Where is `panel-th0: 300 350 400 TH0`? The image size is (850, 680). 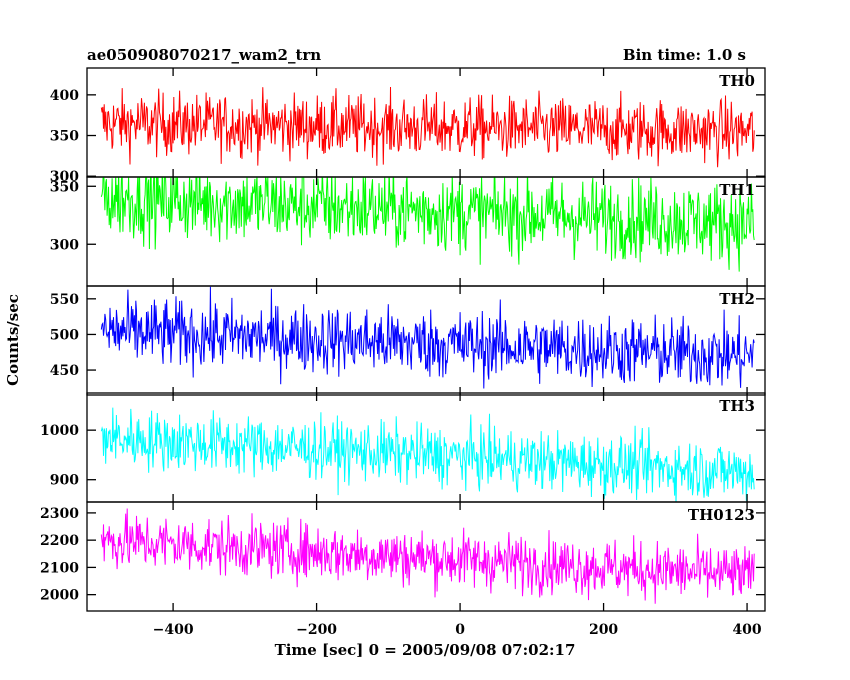 panel-th0: 300 350 400 TH0 is located at coordinates (408, 126).